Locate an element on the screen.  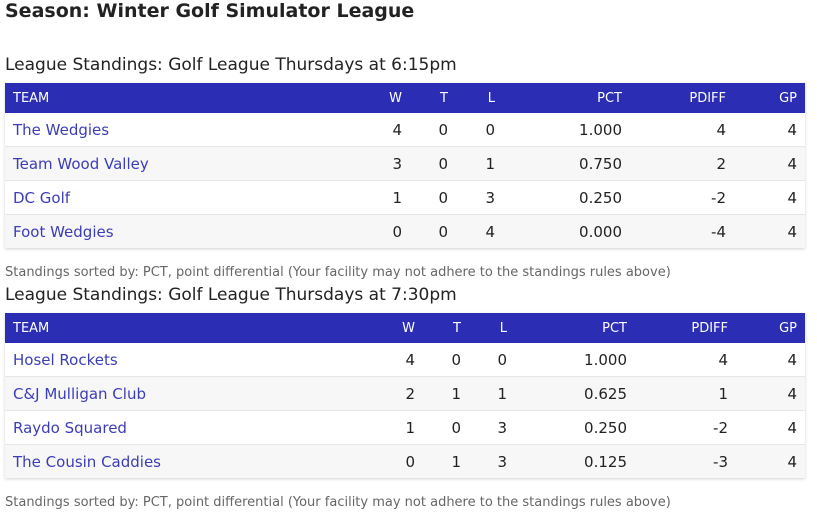
team-cell: Foot Wedgies is located at coordinates (175, 231).